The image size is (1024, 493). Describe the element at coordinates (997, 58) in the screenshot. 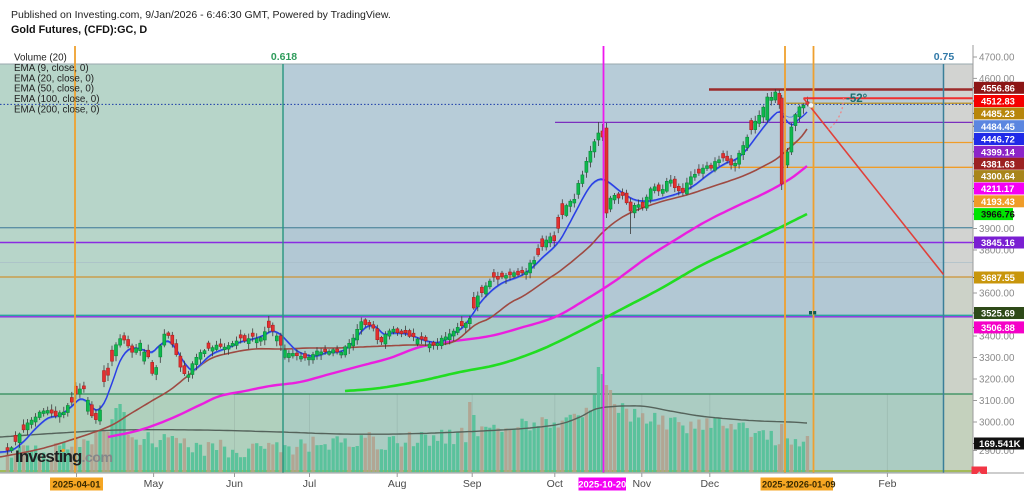

I see `svg-text: 4700.00` at that location.